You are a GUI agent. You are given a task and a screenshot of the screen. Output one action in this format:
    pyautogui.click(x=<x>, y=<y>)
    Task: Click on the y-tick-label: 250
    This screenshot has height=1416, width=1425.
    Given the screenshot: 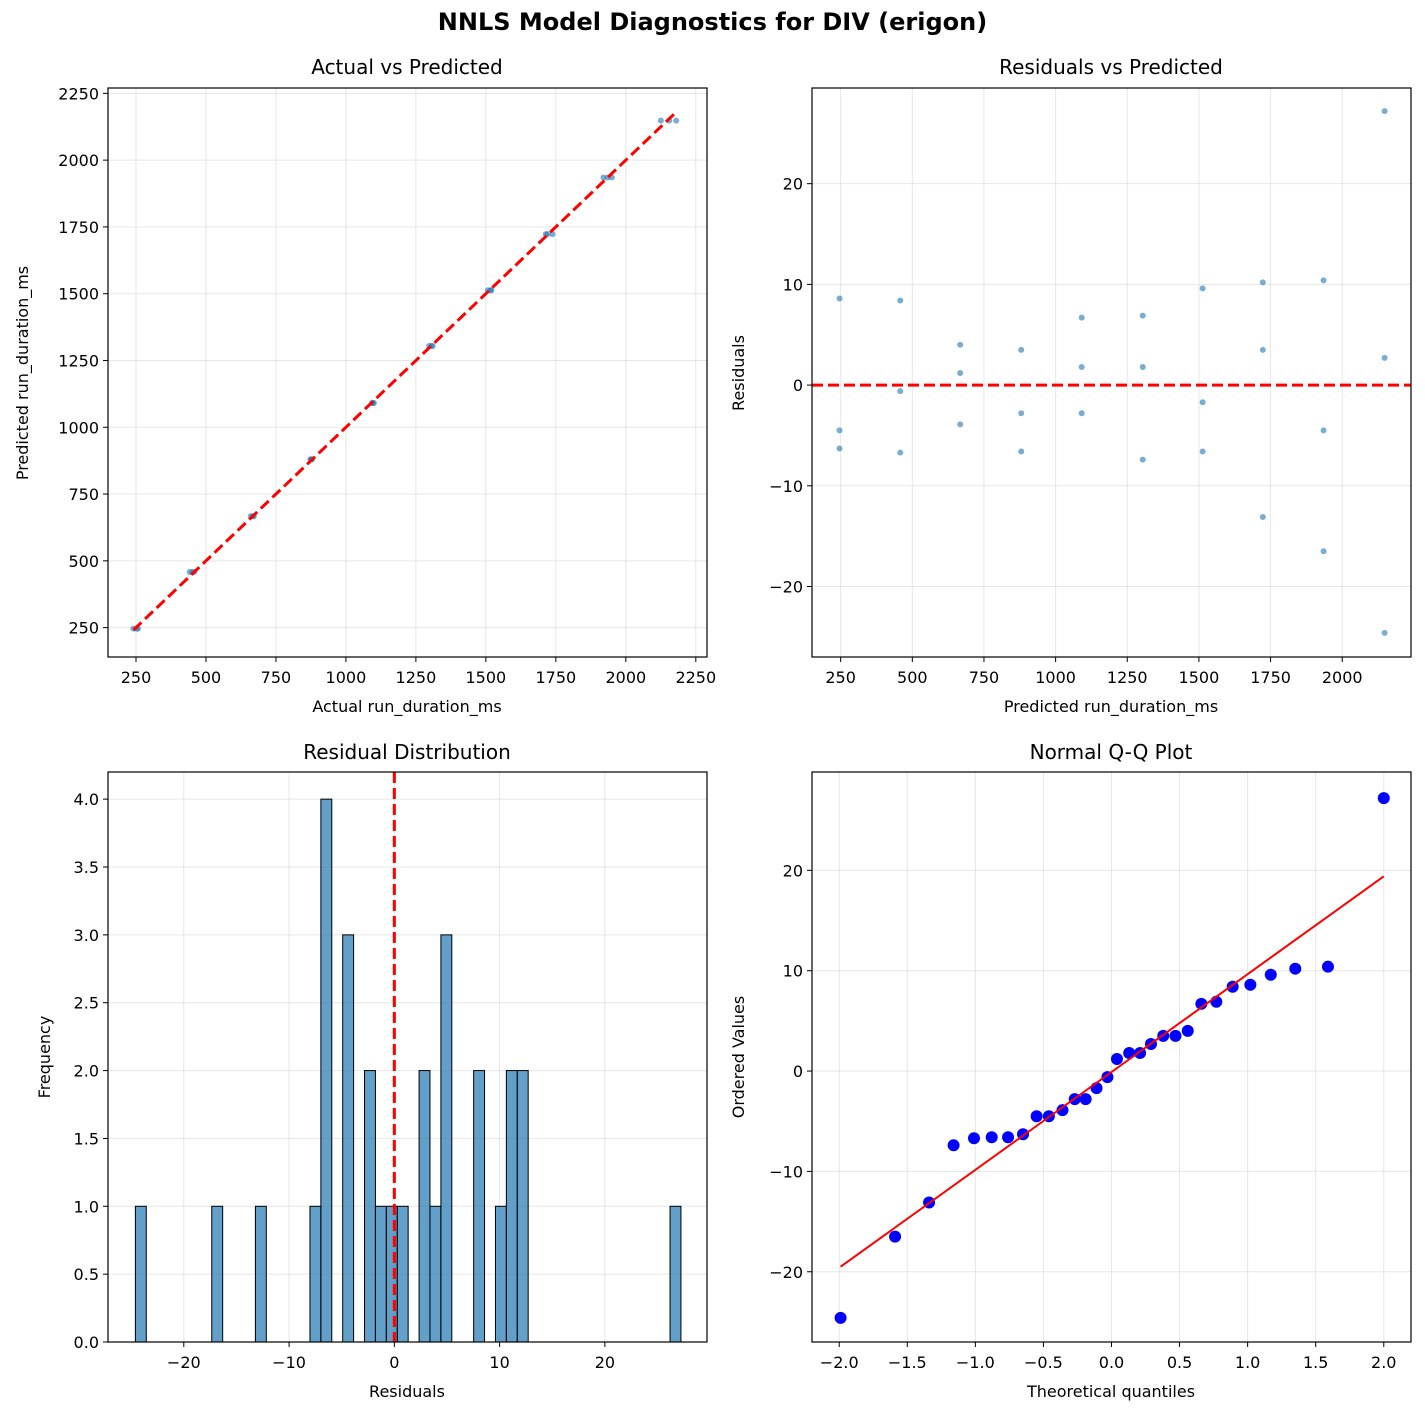 What is the action you would take?
    pyautogui.click(x=83, y=628)
    